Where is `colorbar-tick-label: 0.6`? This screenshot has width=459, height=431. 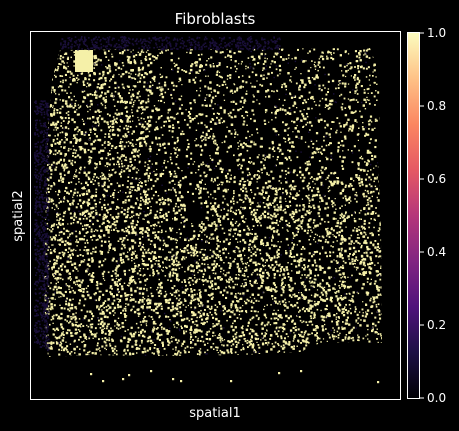
colorbar-tick-label: 0.6 is located at coordinates (436, 179).